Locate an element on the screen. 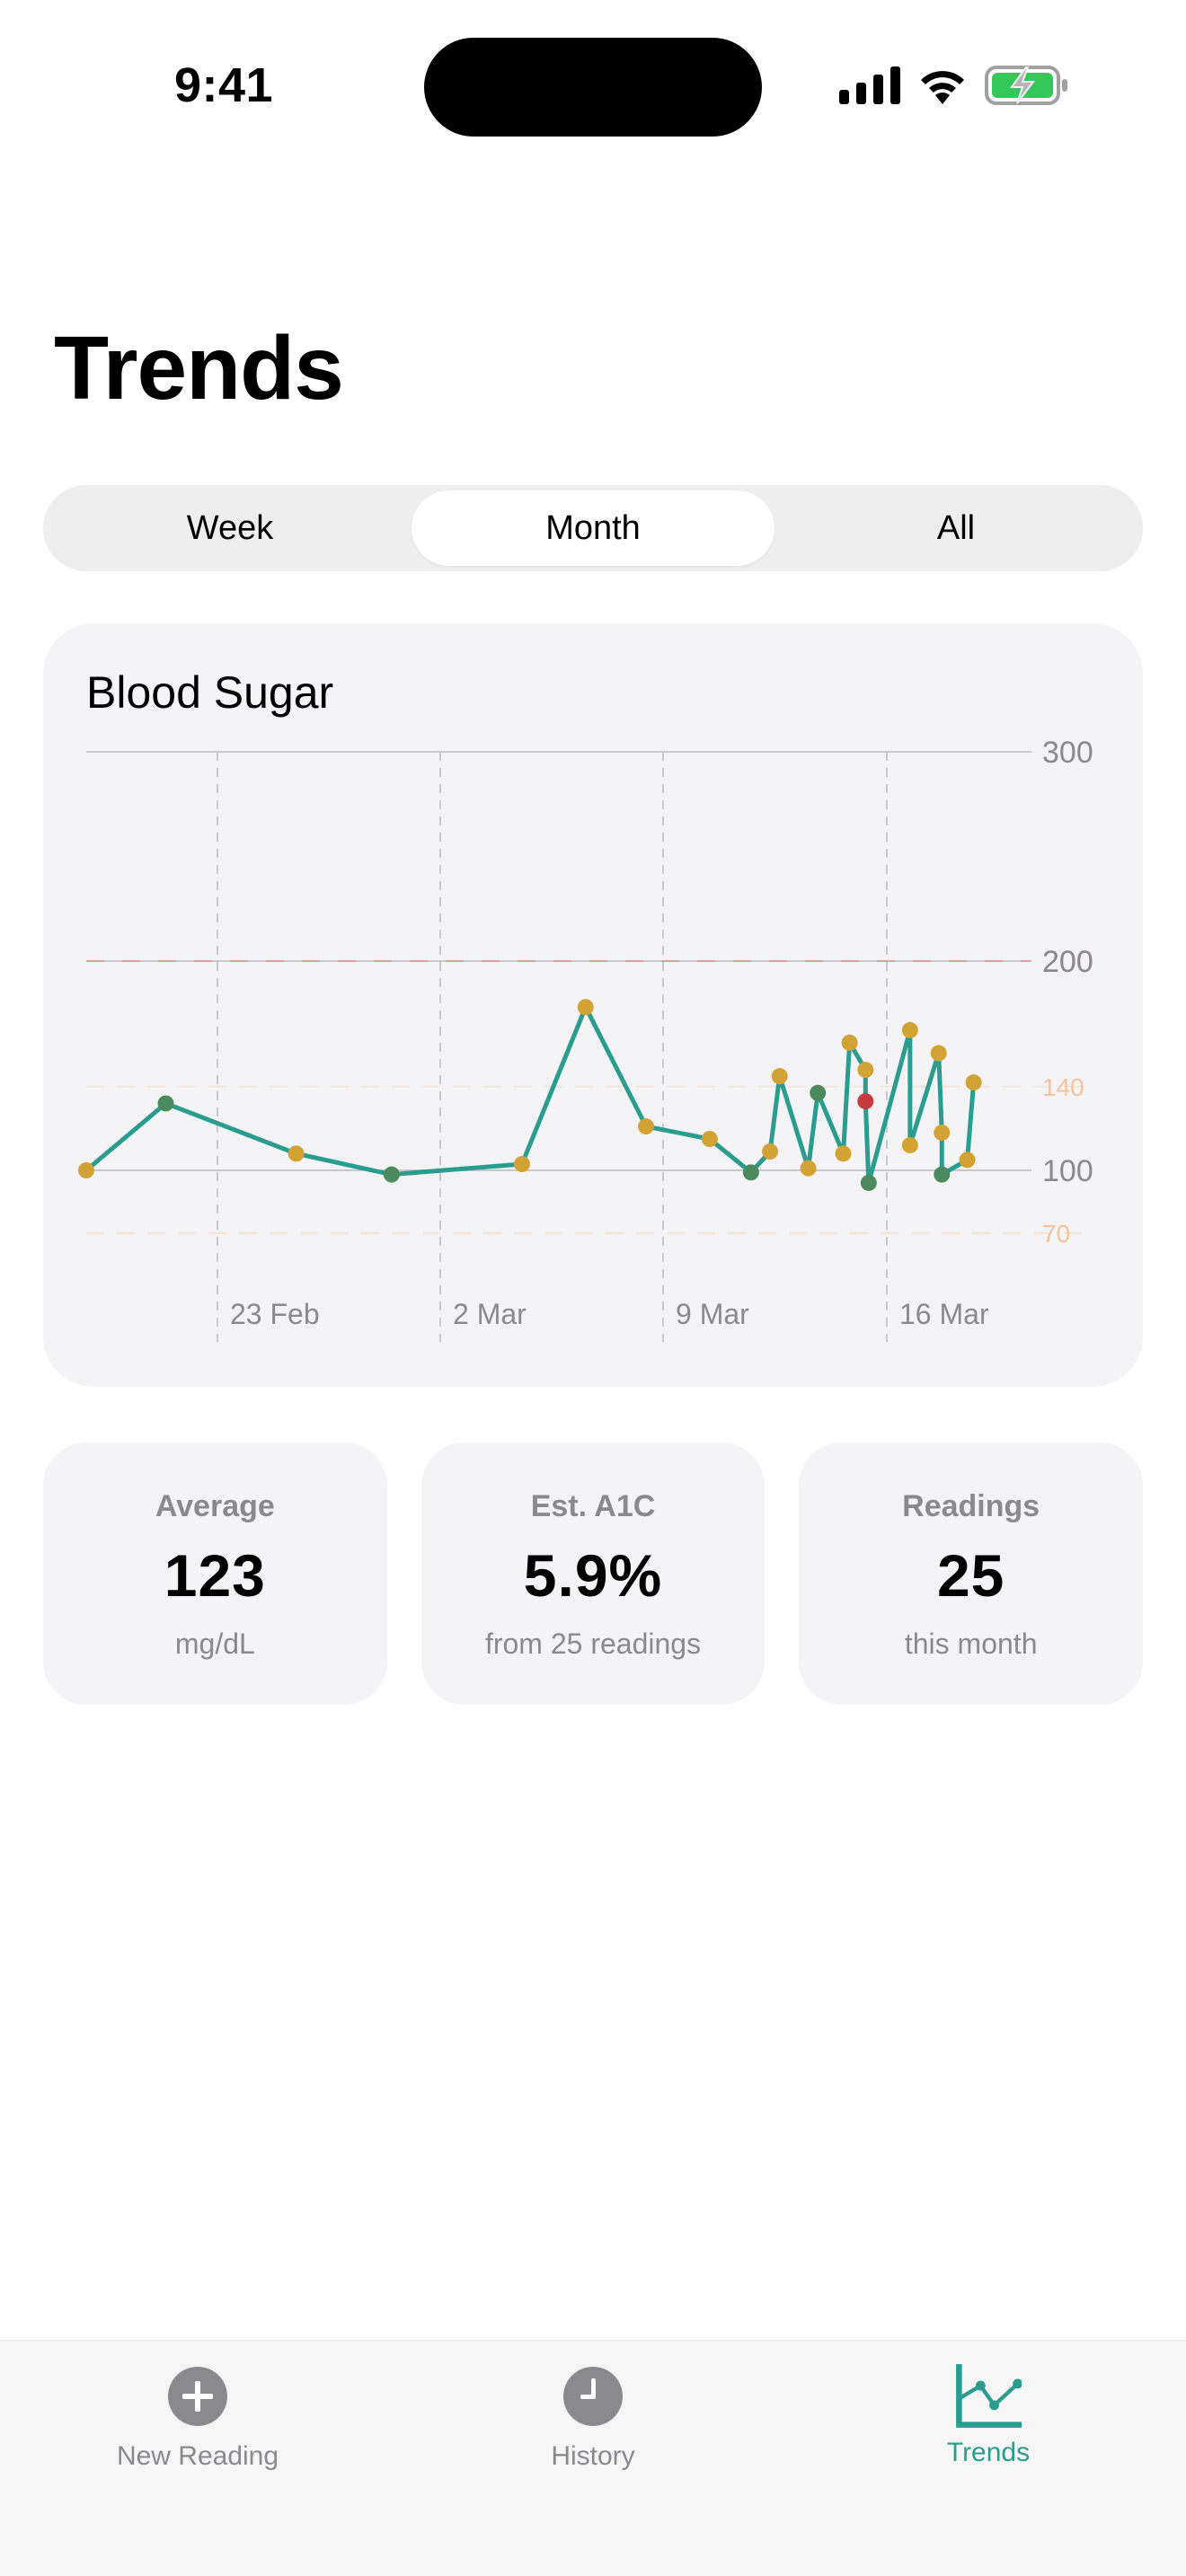 This screenshot has height=2576, width=1186. tab-trends: Trends is located at coordinates (988, 2408).